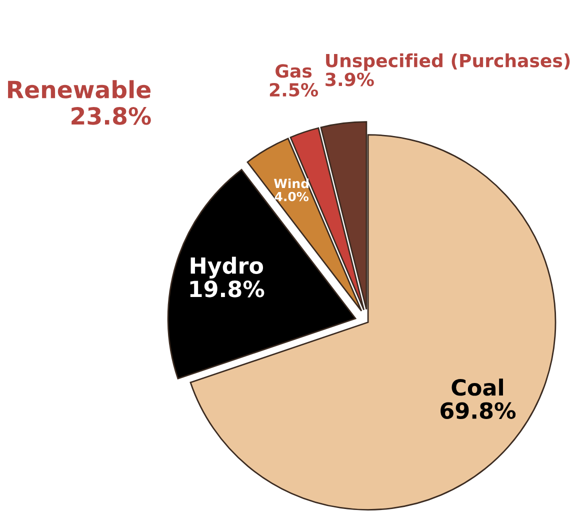 The width and height of the screenshot is (588, 524). Describe the element at coordinates (227, 267) in the screenshot. I see `slice-label: Hydro` at that location.